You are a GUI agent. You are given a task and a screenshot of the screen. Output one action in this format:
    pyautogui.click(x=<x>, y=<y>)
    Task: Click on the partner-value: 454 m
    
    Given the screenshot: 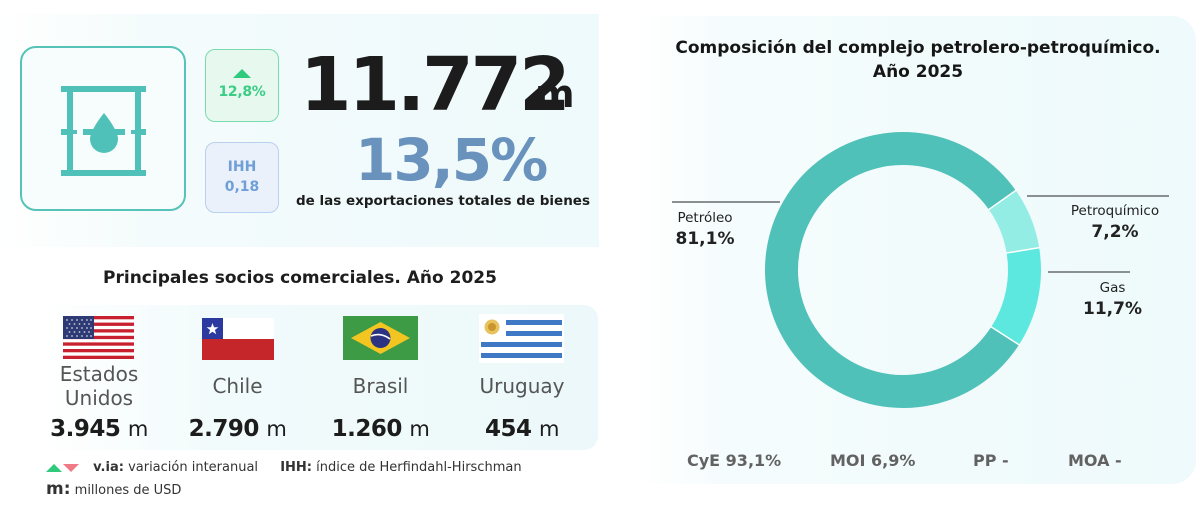 What is the action you would take?
    pyautogui.click(x=522, y=429)
    